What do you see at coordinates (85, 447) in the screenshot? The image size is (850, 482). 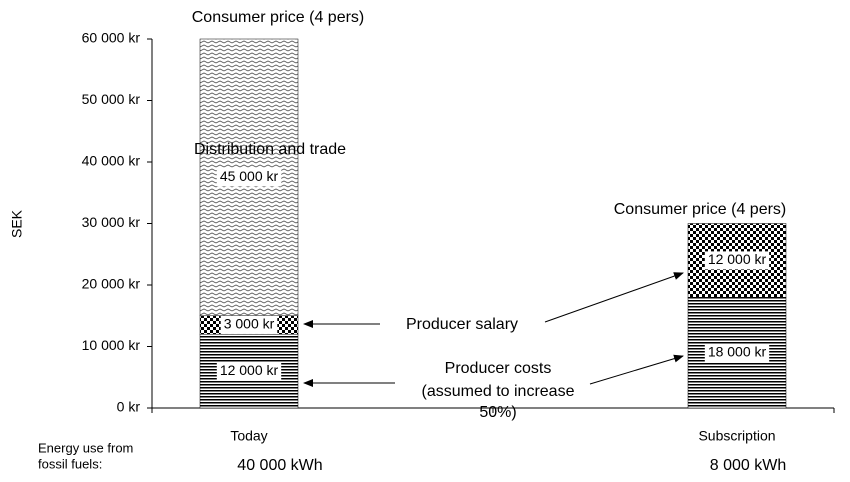 I see `footer-label: Energy use from` at bounding box center [85, 447].